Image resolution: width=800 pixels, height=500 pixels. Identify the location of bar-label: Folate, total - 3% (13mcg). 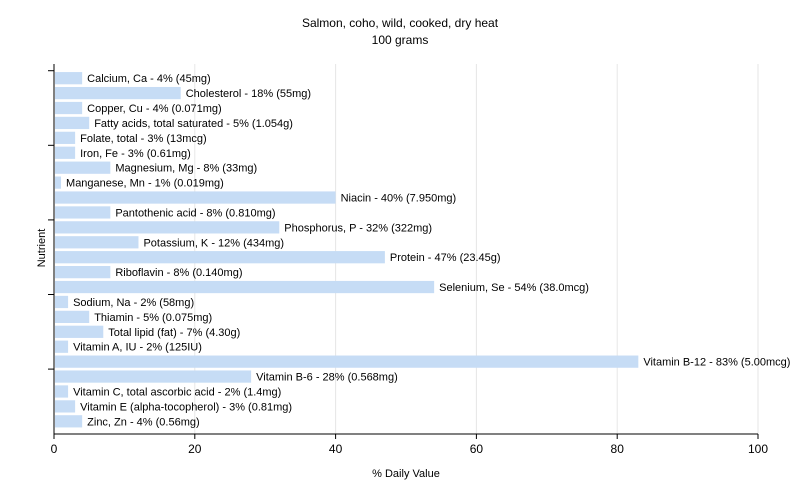
(143, 139).